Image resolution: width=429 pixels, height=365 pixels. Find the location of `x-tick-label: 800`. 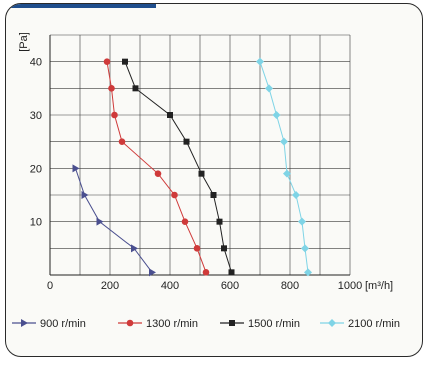

x-tick-label: 800 is located at coordinates (290, 286).